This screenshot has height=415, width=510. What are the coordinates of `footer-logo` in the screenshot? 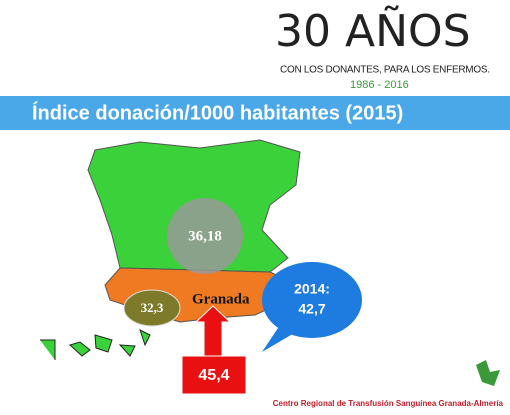 It's located at (488, 373).